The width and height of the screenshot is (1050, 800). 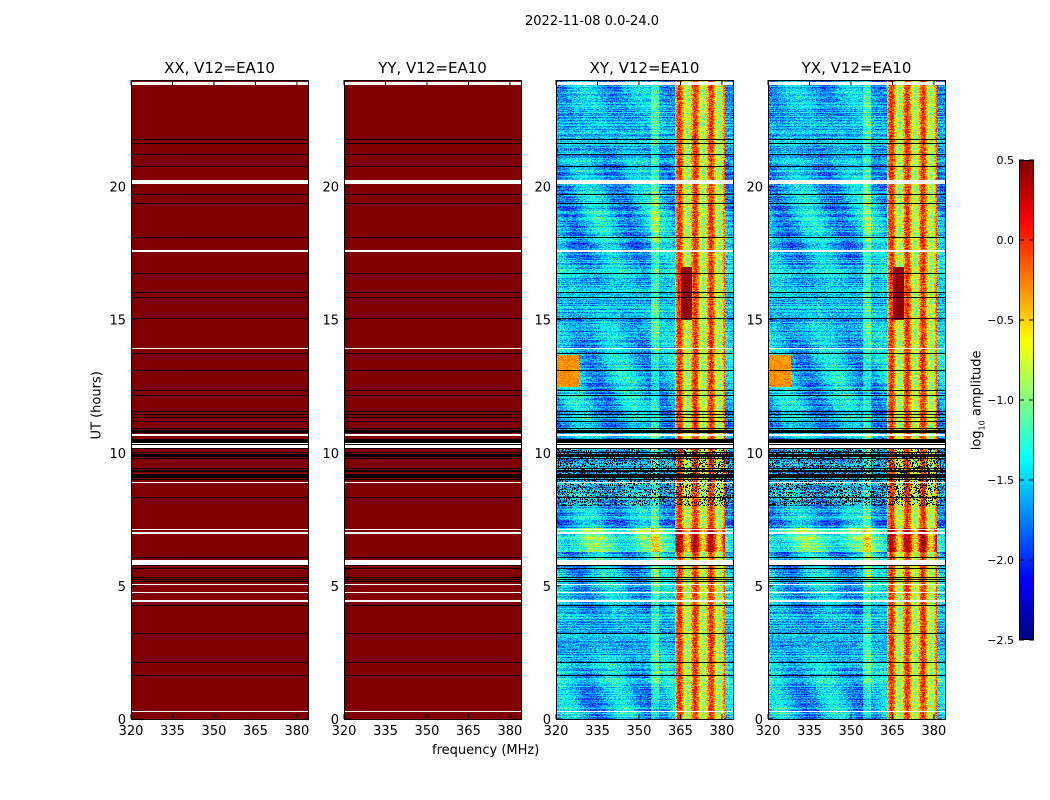 What do you see at coordinates (1000, 560) in the screenshot?
I see `colorbar-tick-label: −2.0` at bounding box center [1000, 560].